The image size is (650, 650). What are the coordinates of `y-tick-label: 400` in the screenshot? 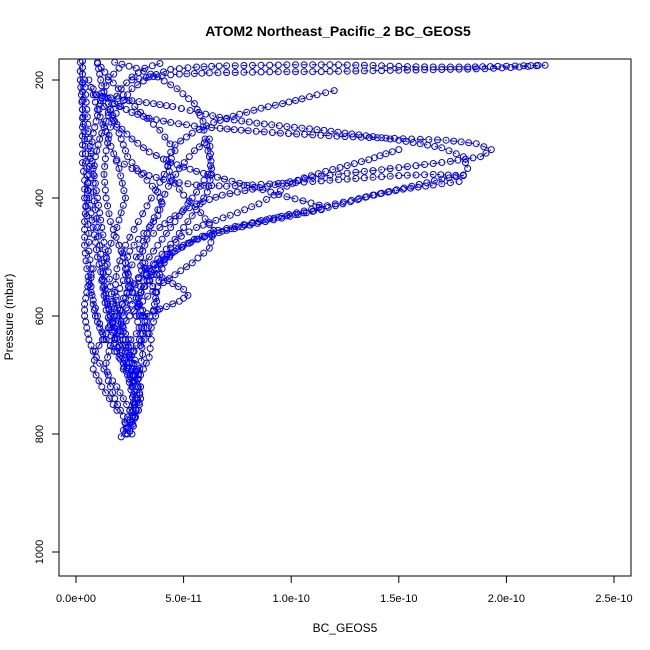 It's located at (40, 198).